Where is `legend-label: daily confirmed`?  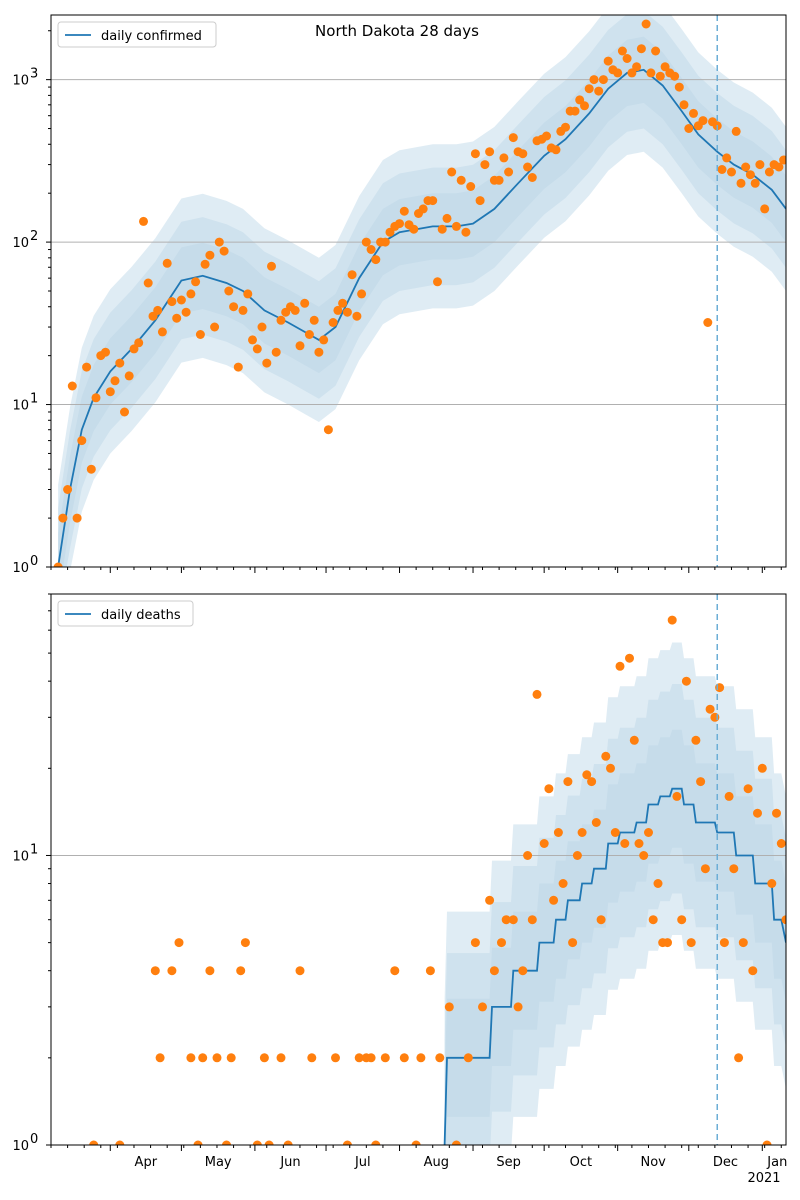 legend-label: daily confirmed is located at coordinates (151, 36).